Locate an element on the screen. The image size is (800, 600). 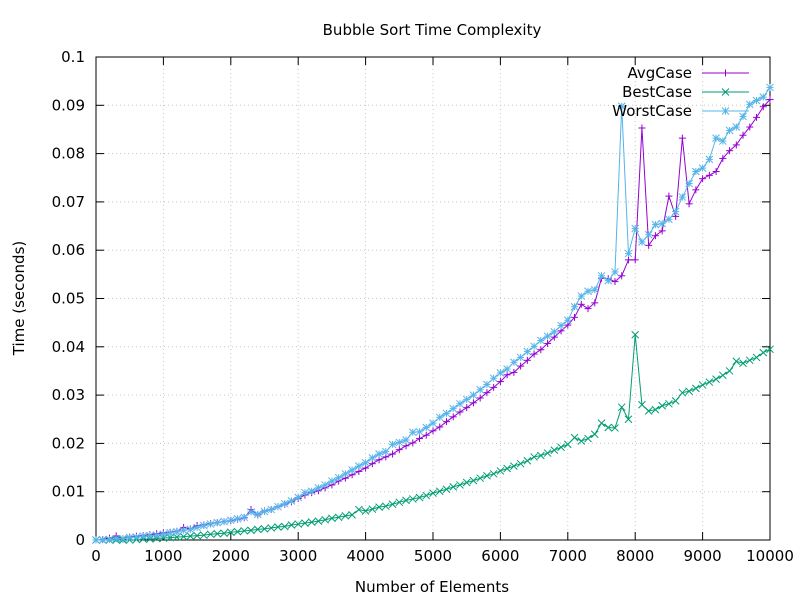
legend-entry-bestcase: BestCase is located at coordinates (685, 92).